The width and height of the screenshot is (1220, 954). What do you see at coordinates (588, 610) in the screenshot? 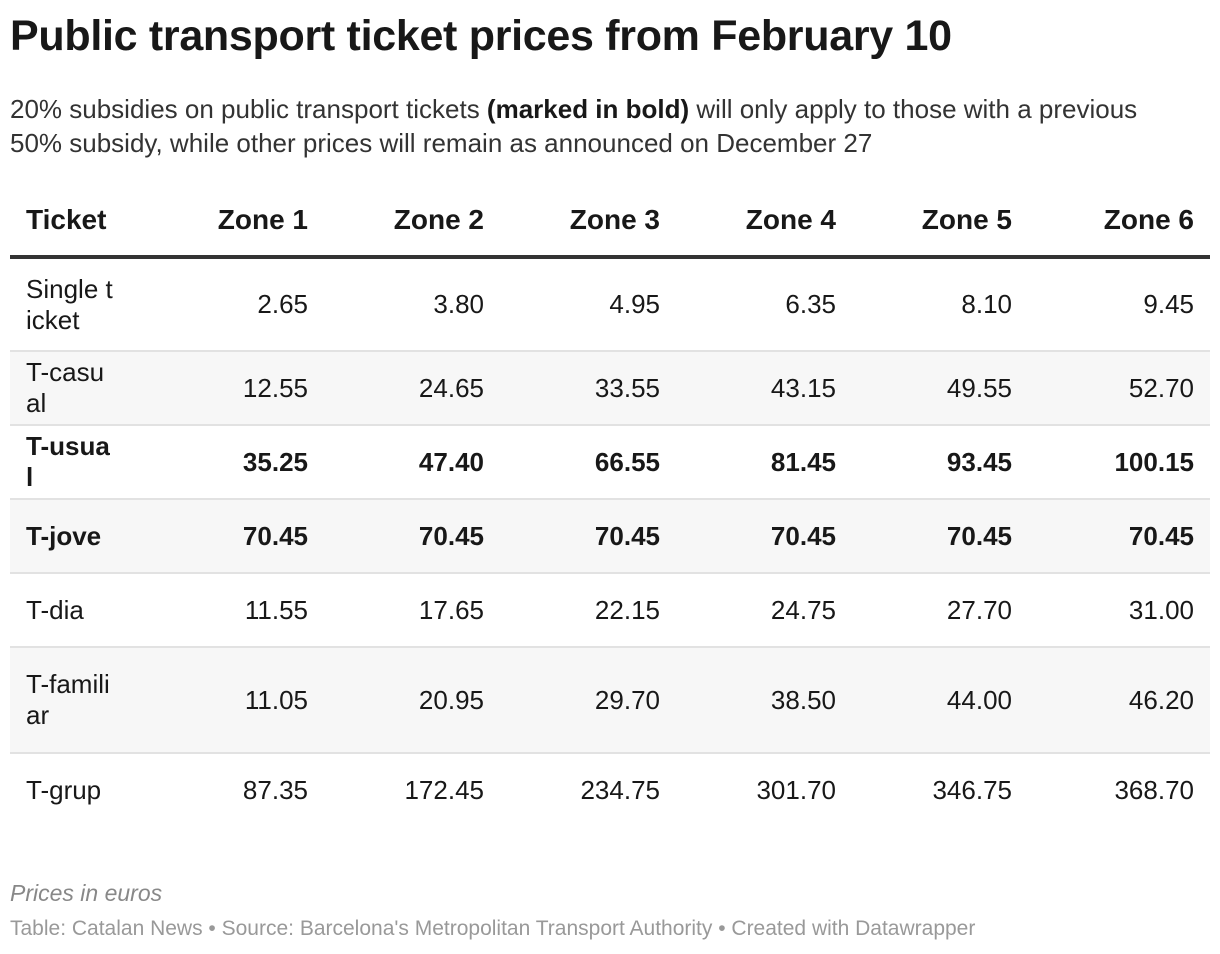
I see `cell-zone-3-price: 22.15` at bounding box center [588, 610].